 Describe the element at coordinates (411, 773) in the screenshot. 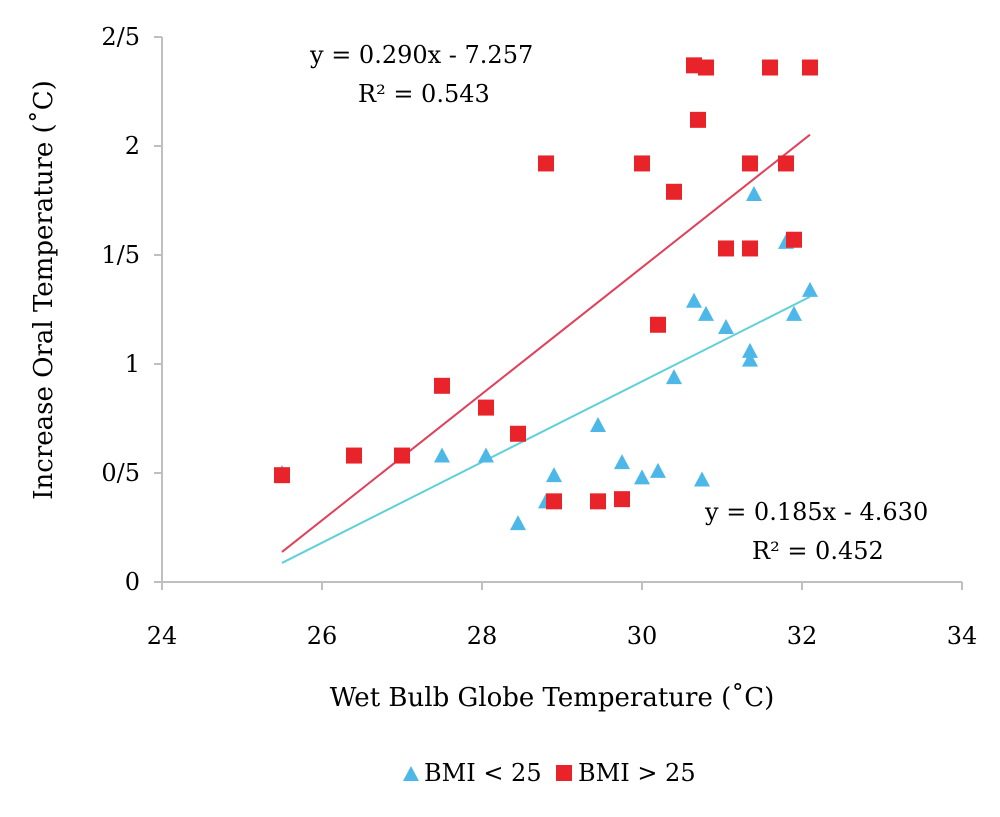

I see `legend-triangle-icon` at that location.